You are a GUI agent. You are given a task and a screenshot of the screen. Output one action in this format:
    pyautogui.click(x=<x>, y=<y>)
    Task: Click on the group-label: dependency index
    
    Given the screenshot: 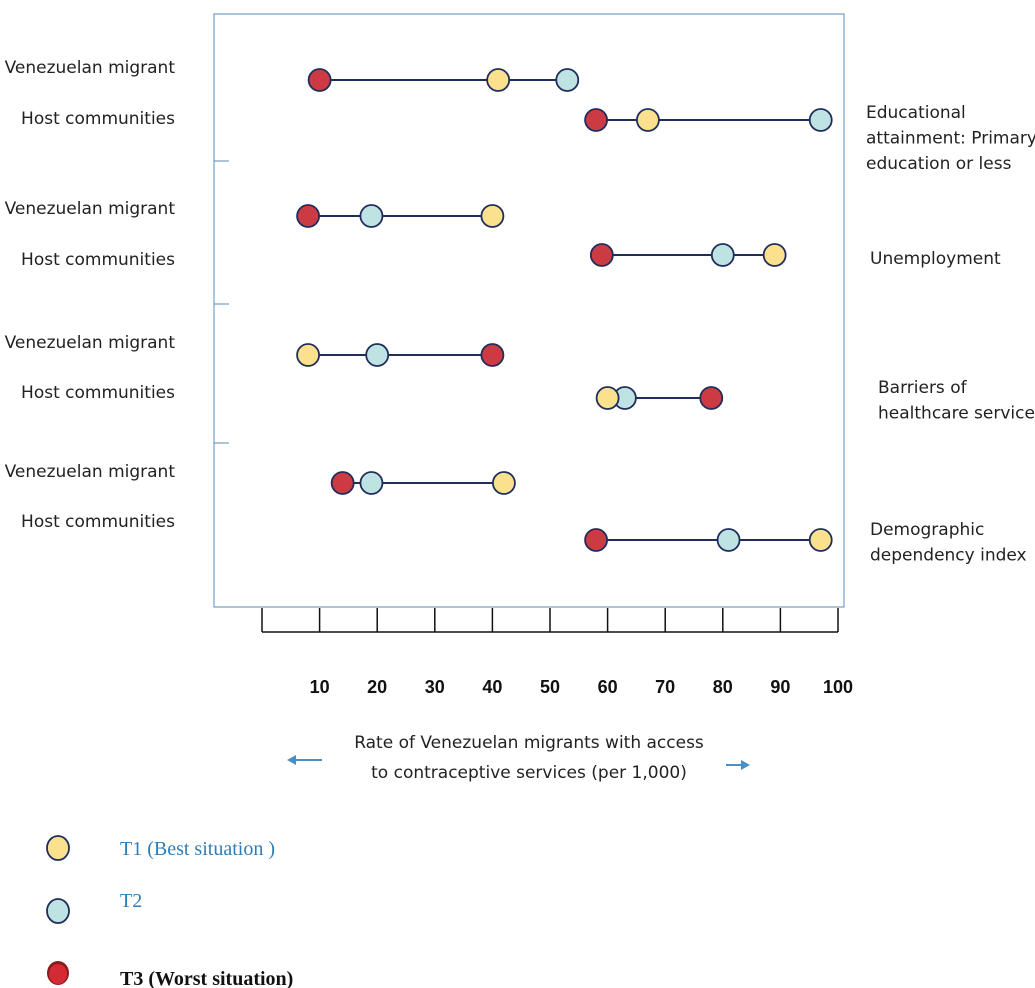 What is the action you would take?
    pyautogui.click(x=948, y=556)
    